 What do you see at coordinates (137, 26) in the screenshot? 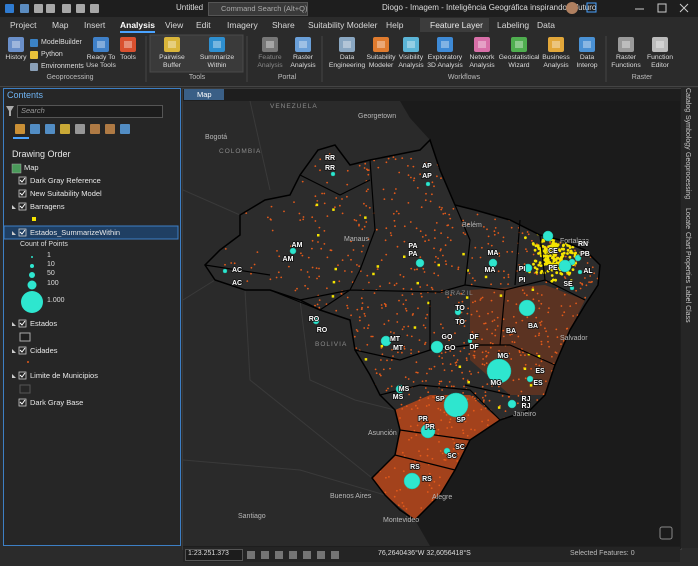
I see `menu-tab: Analysis` at bounding box center [137, 26].